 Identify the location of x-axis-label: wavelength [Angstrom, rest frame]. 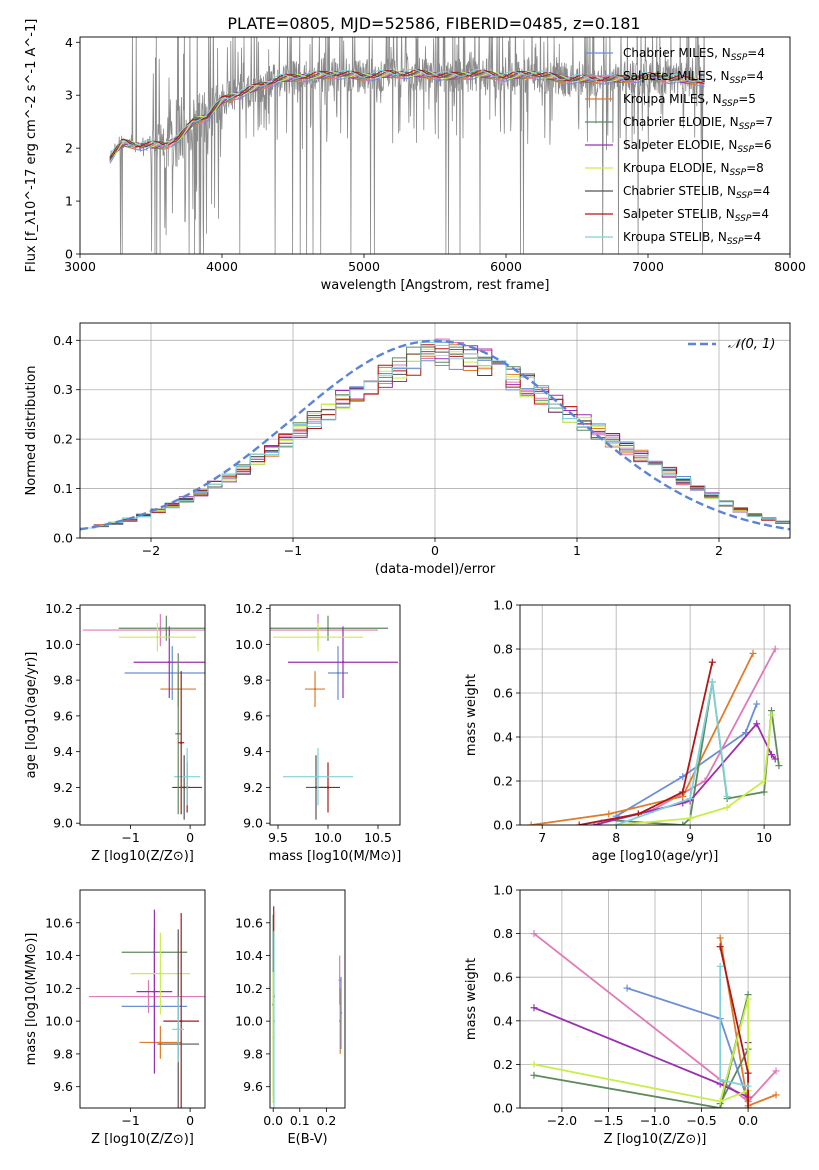
(435, 285).